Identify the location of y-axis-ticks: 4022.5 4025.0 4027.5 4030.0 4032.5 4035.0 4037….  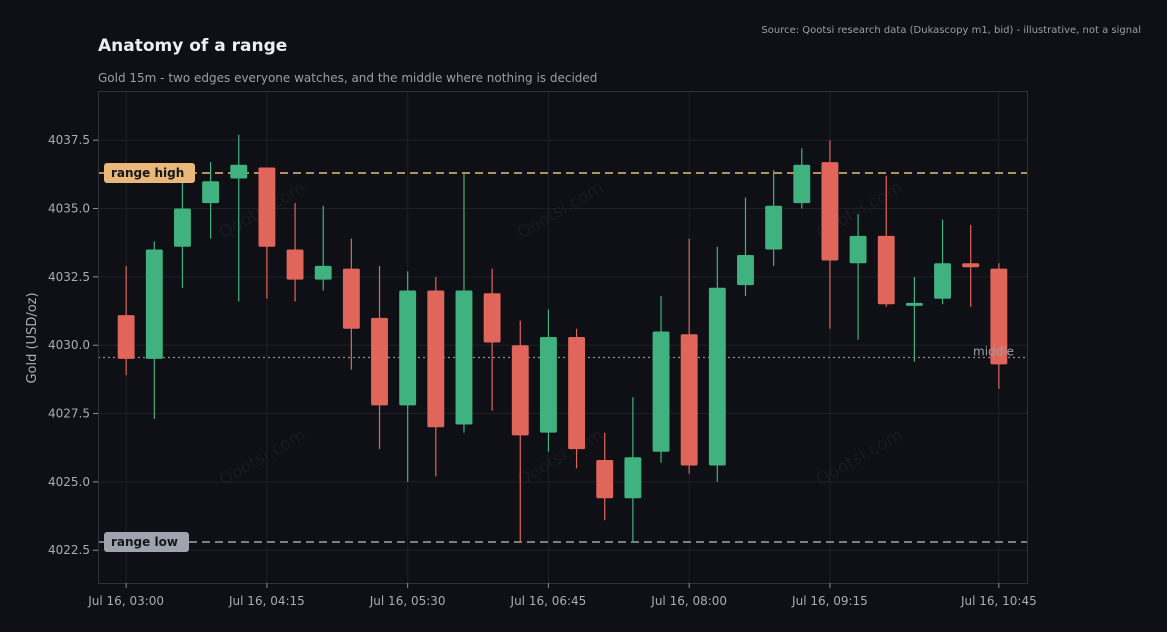
(73, 345).